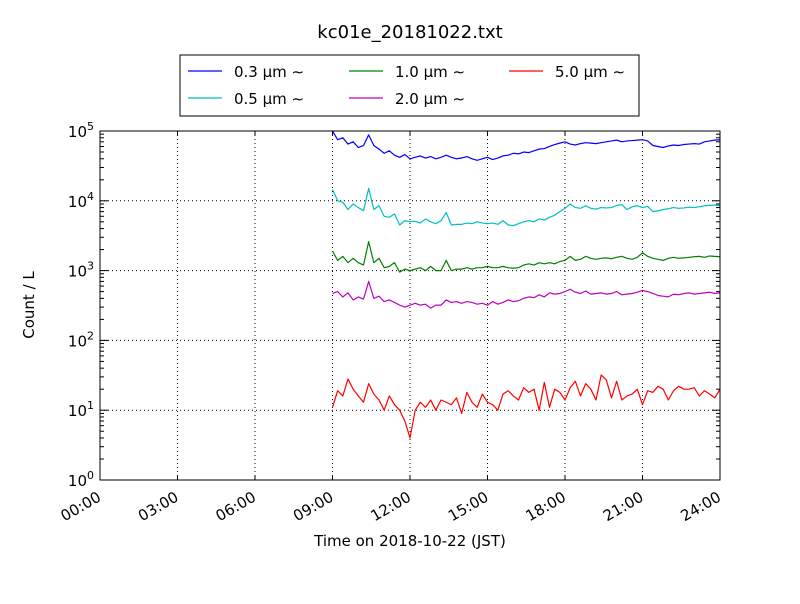  I want to click on legend-label: 1.0 μm ∼, so click(430, 72).